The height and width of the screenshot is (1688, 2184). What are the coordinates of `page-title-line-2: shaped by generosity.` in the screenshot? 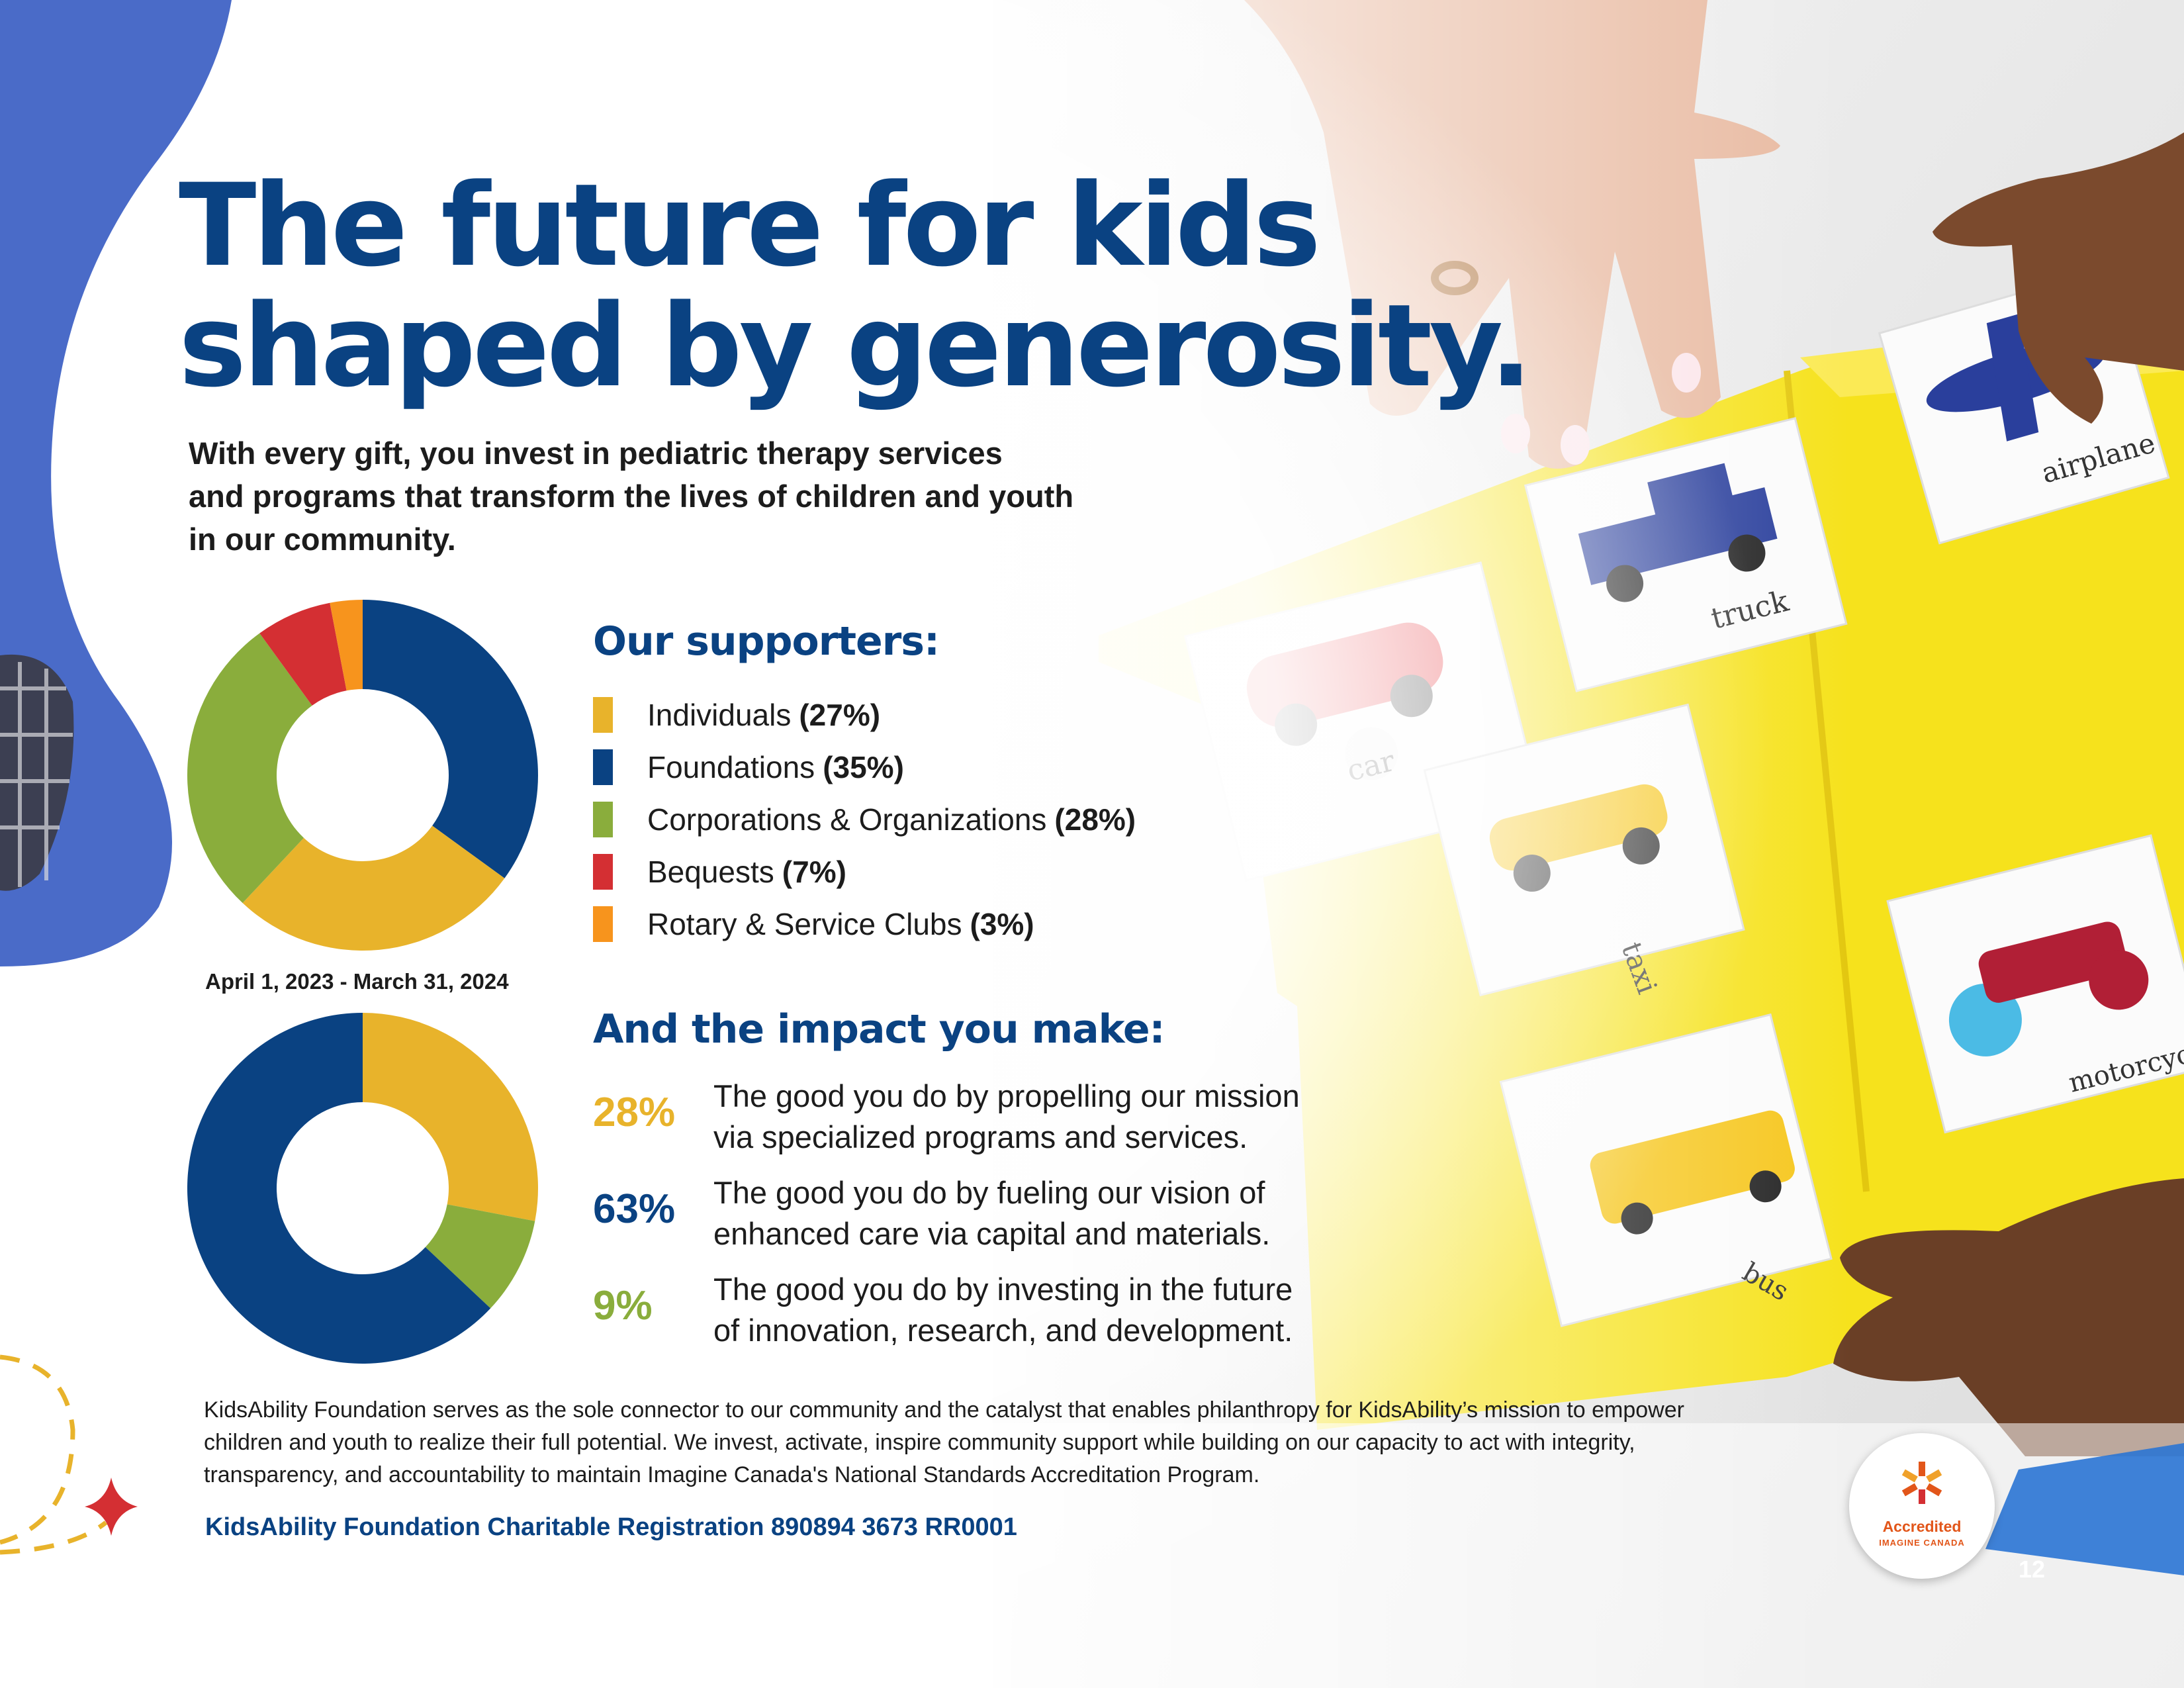 It's located at (856, 345).